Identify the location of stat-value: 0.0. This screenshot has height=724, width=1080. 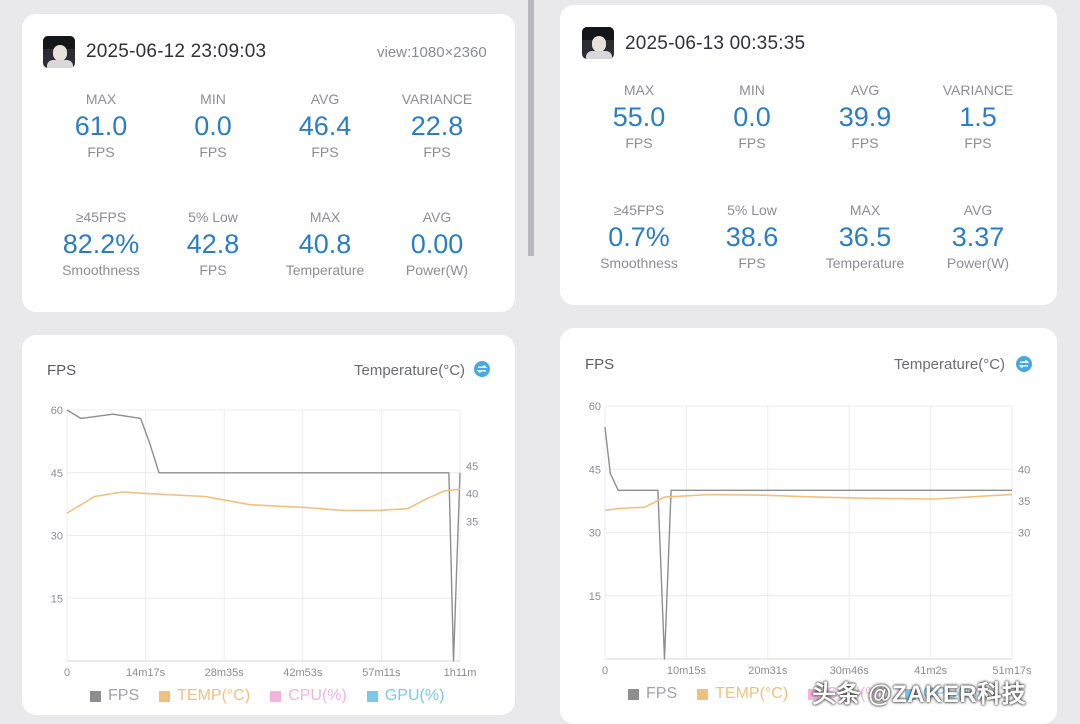
(213, 126).